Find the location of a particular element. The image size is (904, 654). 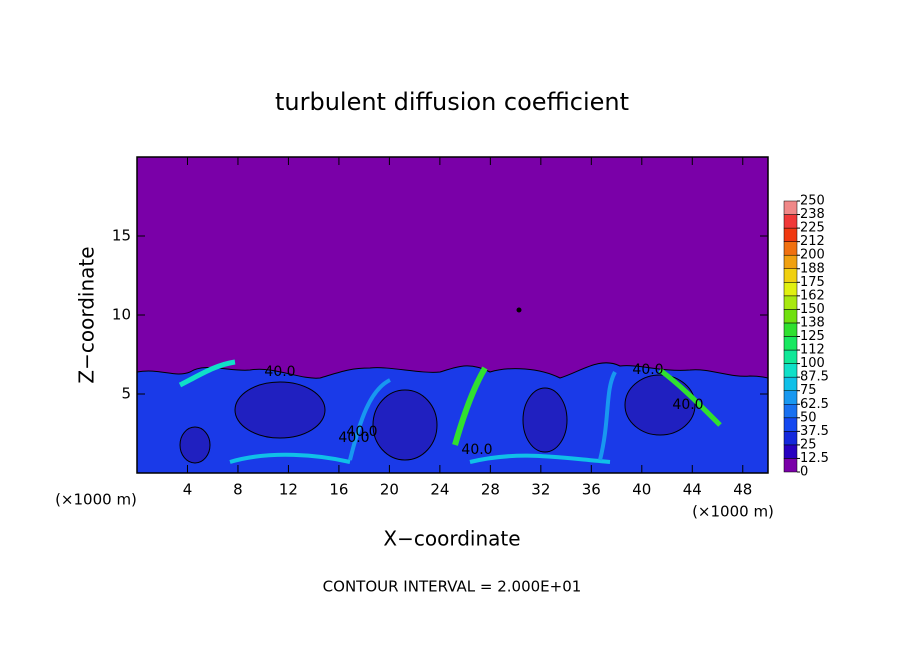

colorbar-label: 212 is located at coordinates (812, 241).